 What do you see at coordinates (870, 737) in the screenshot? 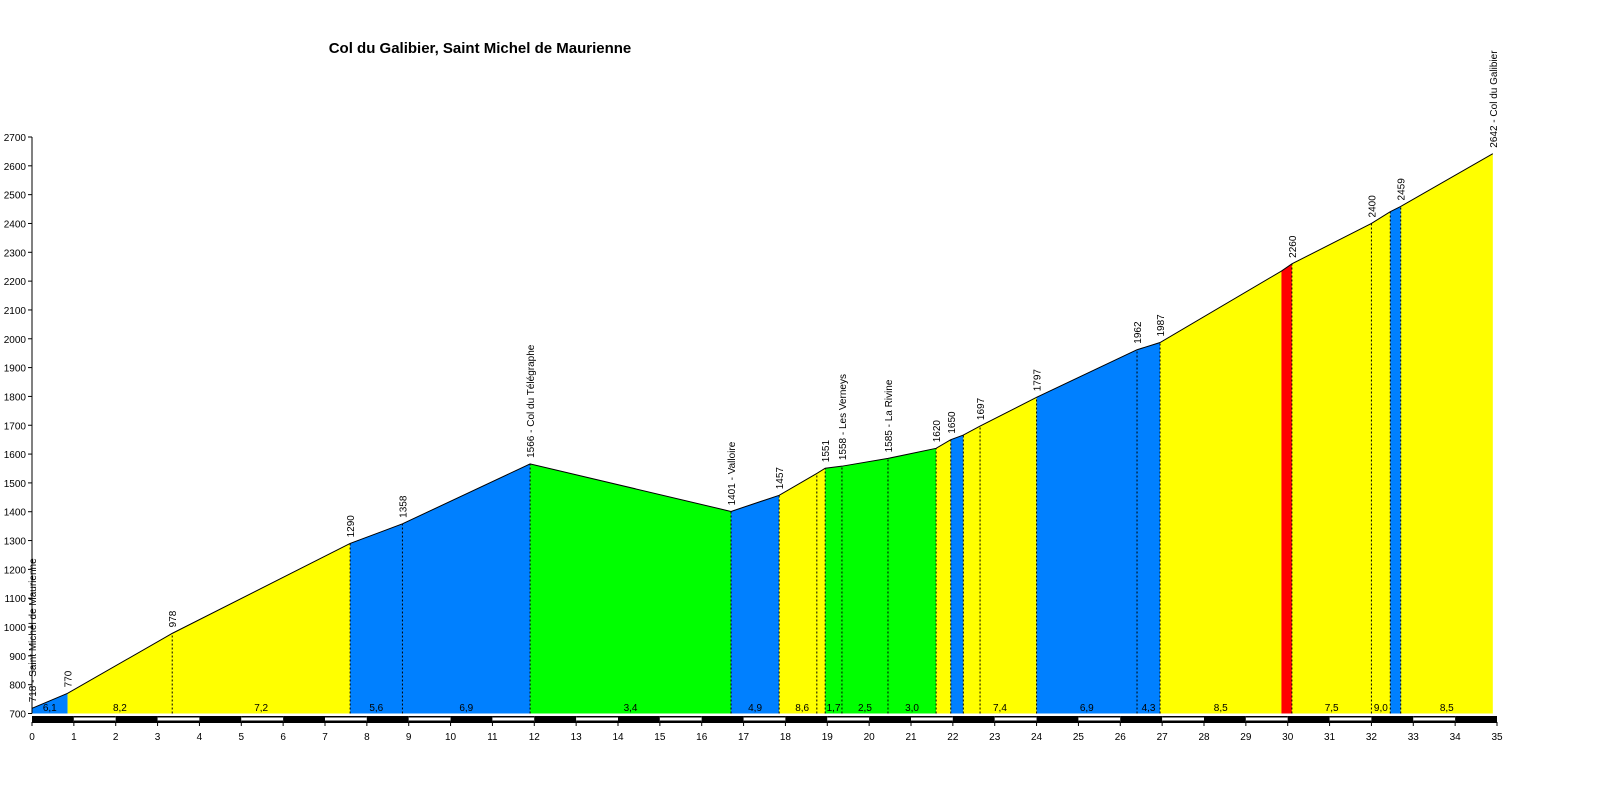
I see `x-tick-label: 20` at bounding box center [870, 737].